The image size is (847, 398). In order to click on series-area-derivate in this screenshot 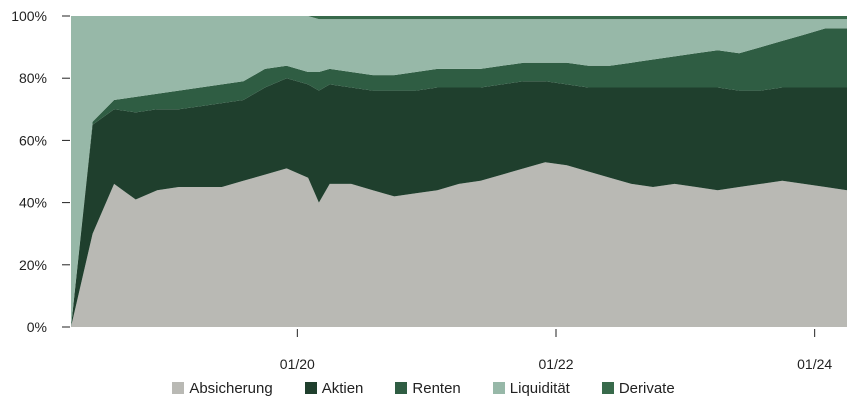, I will do `click(459, 18)`.